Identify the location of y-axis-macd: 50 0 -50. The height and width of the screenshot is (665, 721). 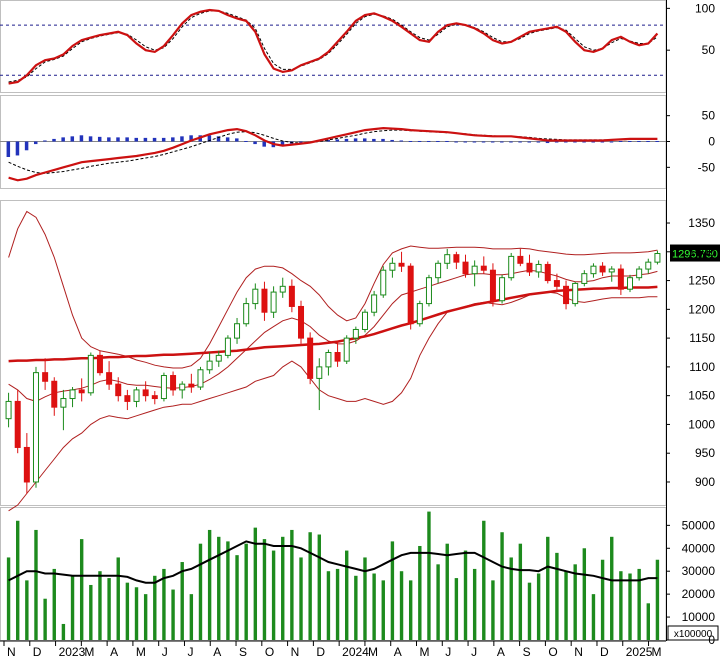
(690, 141).